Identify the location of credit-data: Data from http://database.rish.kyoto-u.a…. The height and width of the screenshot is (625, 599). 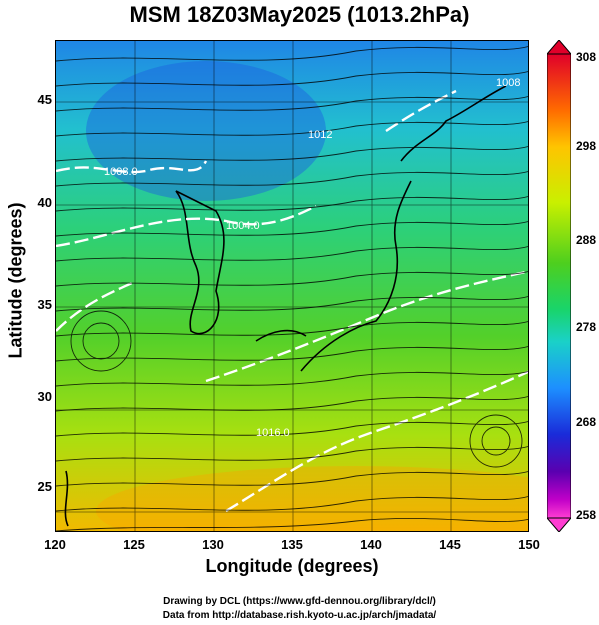
(299, 615).